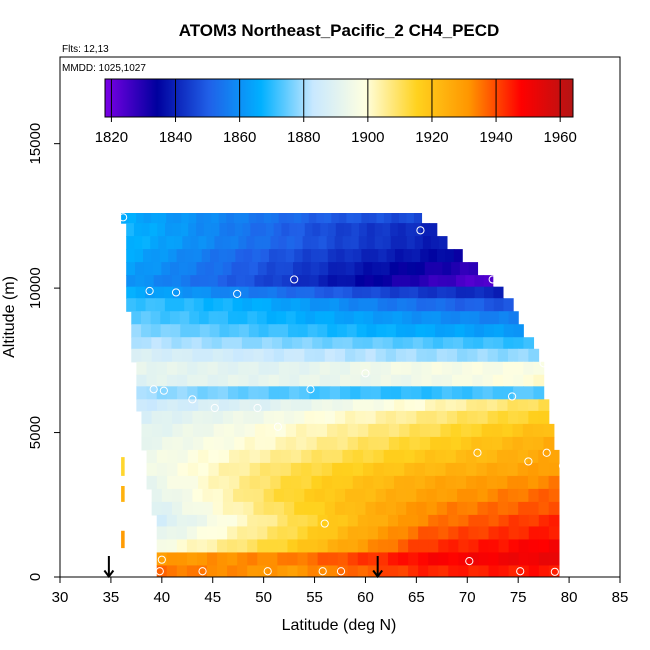 Image resolution: width=650 pixels, height=650 pixels. I want to click on colorbar-ticks: 1820 1840 1860 1880 1900 1920 1940 1960, so click(336, 112).